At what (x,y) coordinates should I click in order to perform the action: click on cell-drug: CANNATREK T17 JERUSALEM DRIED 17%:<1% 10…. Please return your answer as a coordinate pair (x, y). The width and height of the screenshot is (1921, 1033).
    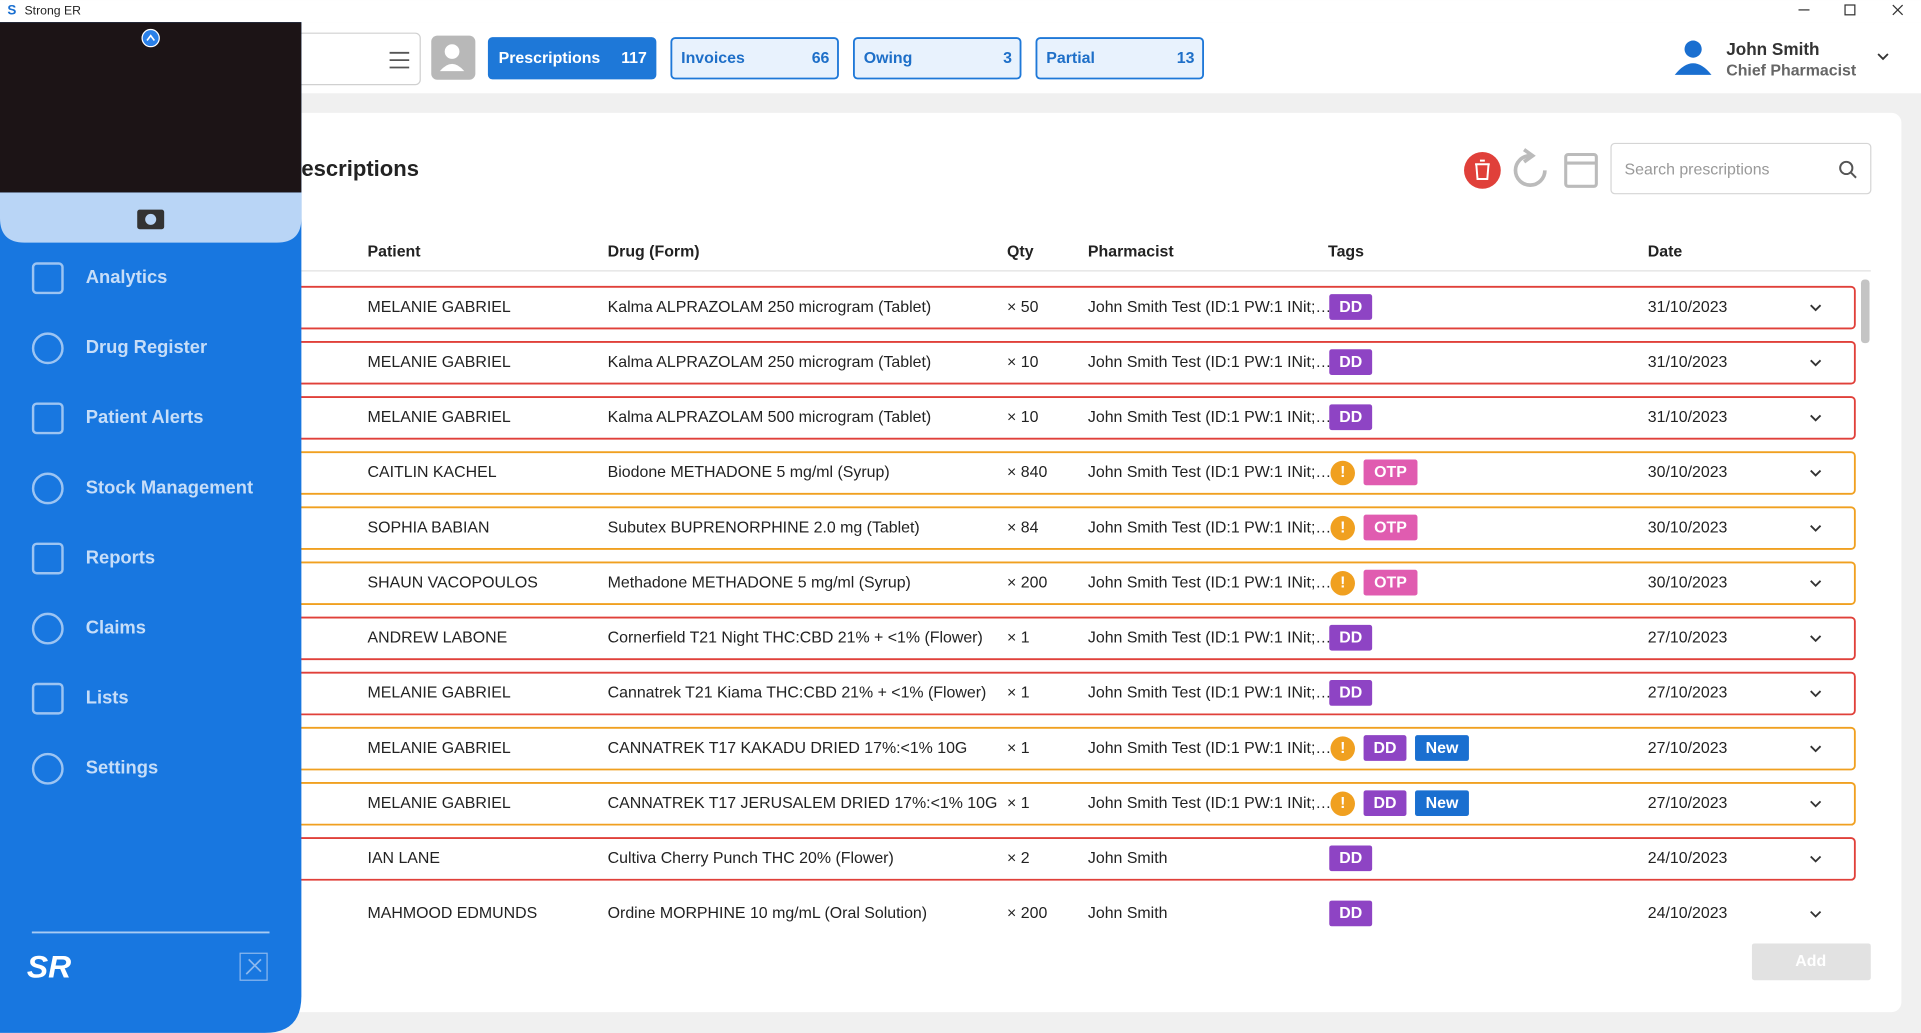
    Looking at the image, I should click on (803, 803).